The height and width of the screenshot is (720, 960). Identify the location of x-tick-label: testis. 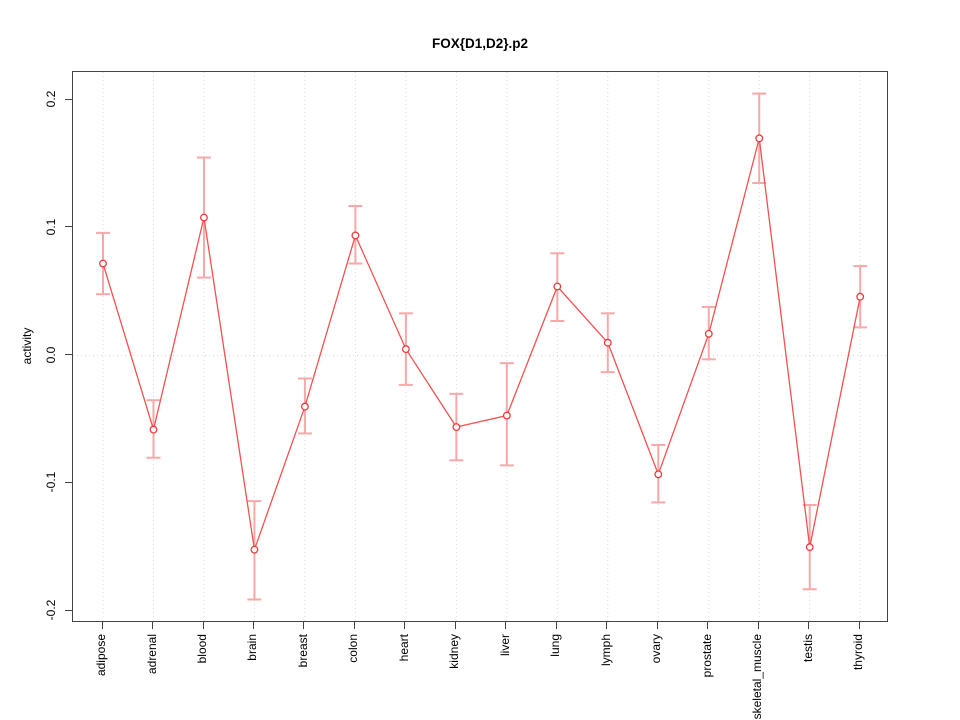
(807, 648).